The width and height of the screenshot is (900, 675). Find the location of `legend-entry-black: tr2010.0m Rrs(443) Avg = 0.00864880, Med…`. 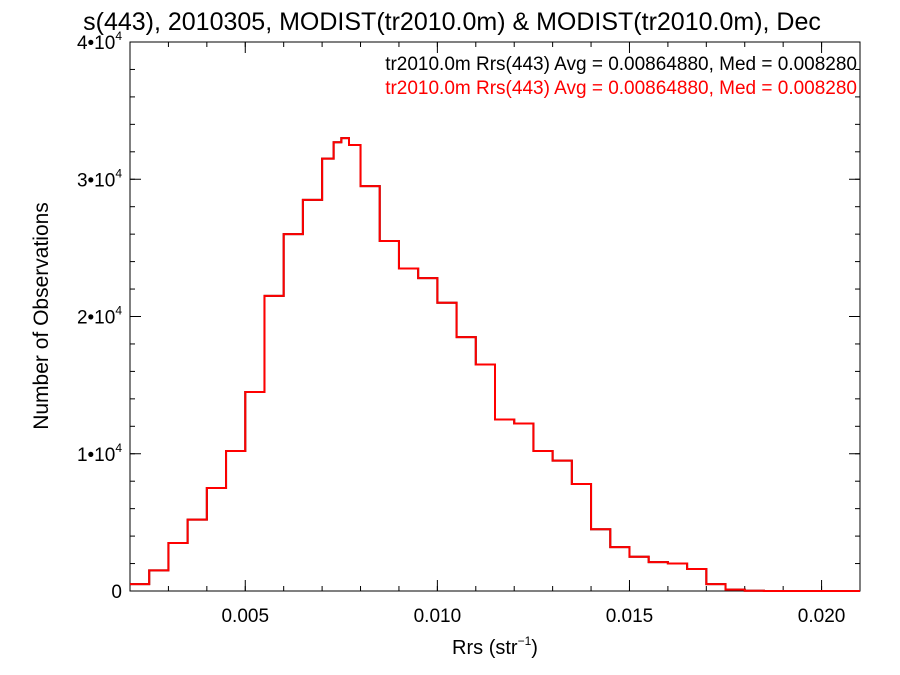

legend-entry-black: tr2010.0m Rrs(443) Avg = 0.00864880, Med… is located at coordinates (621, 64).